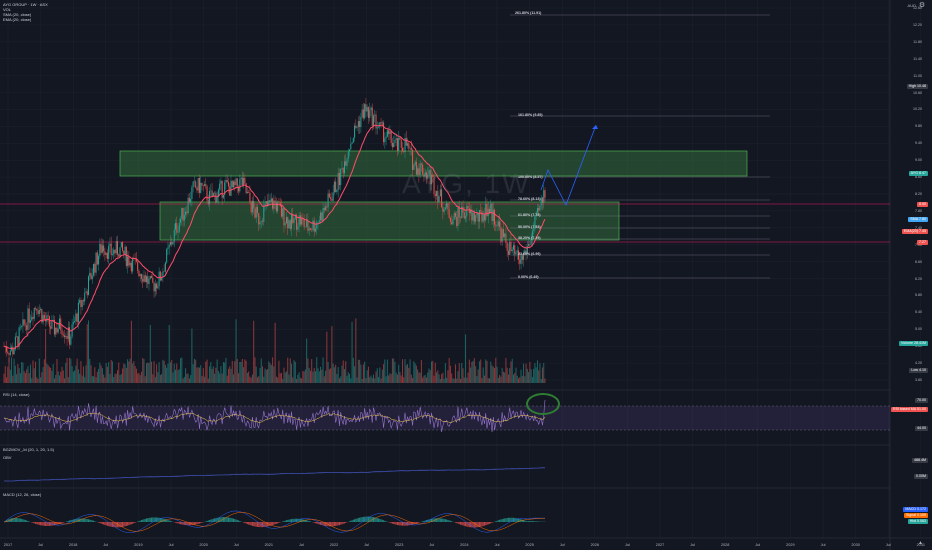  I want to click on currency-label: AUD, so click(911, 5).